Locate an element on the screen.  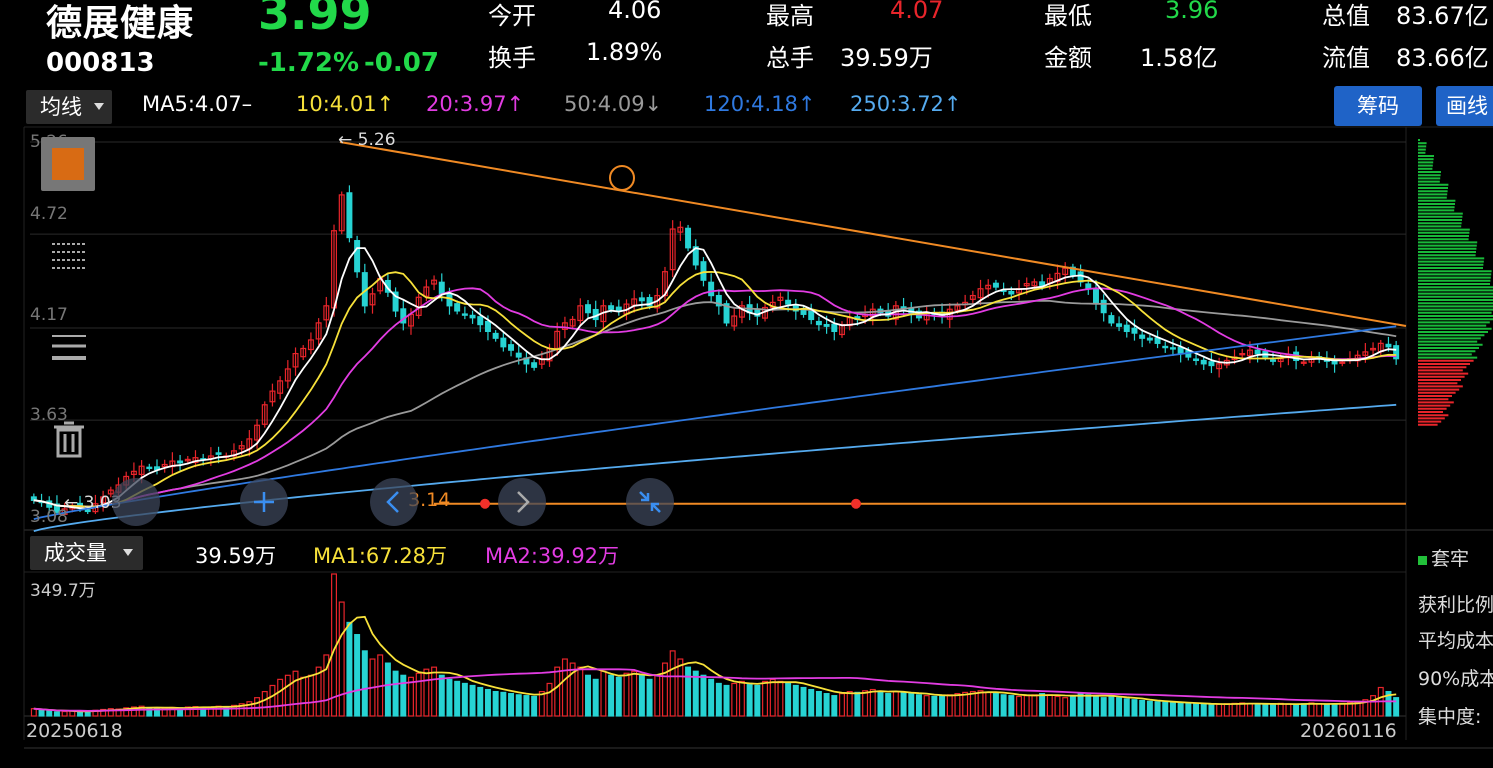
indicator-dropdown: 均线 is located at coordinates (69, 107).